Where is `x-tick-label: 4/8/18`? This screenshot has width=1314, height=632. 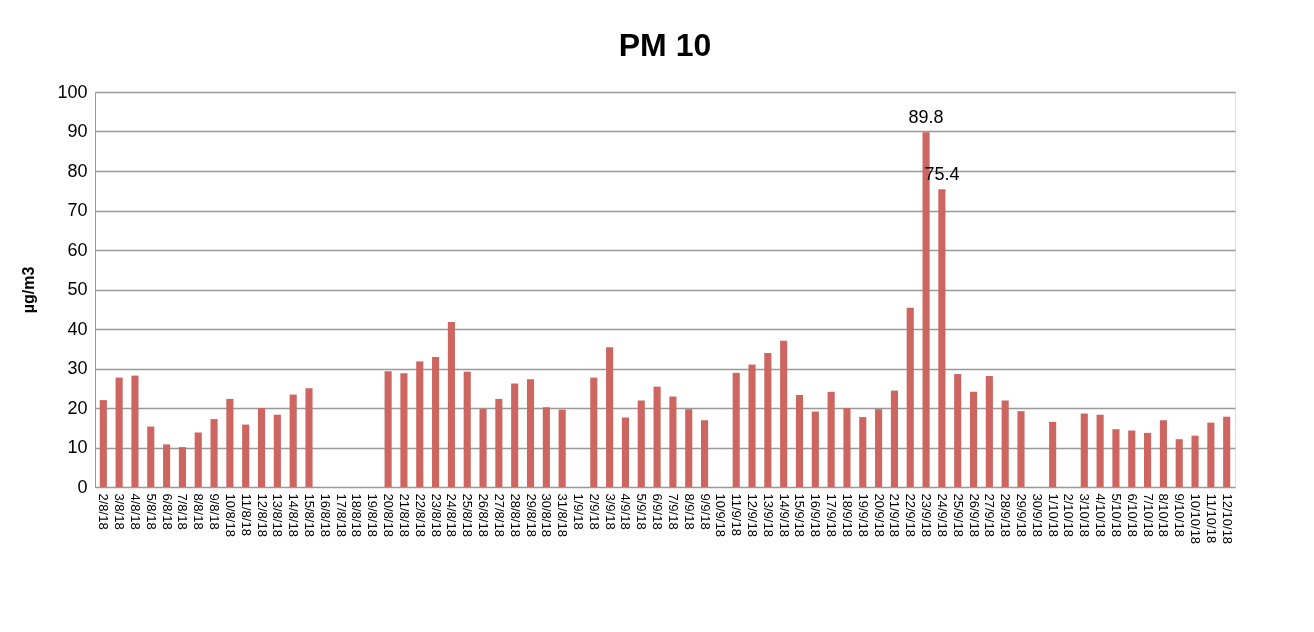
x-tick-label: 4/8/18 is located at coordinates (135, 511).